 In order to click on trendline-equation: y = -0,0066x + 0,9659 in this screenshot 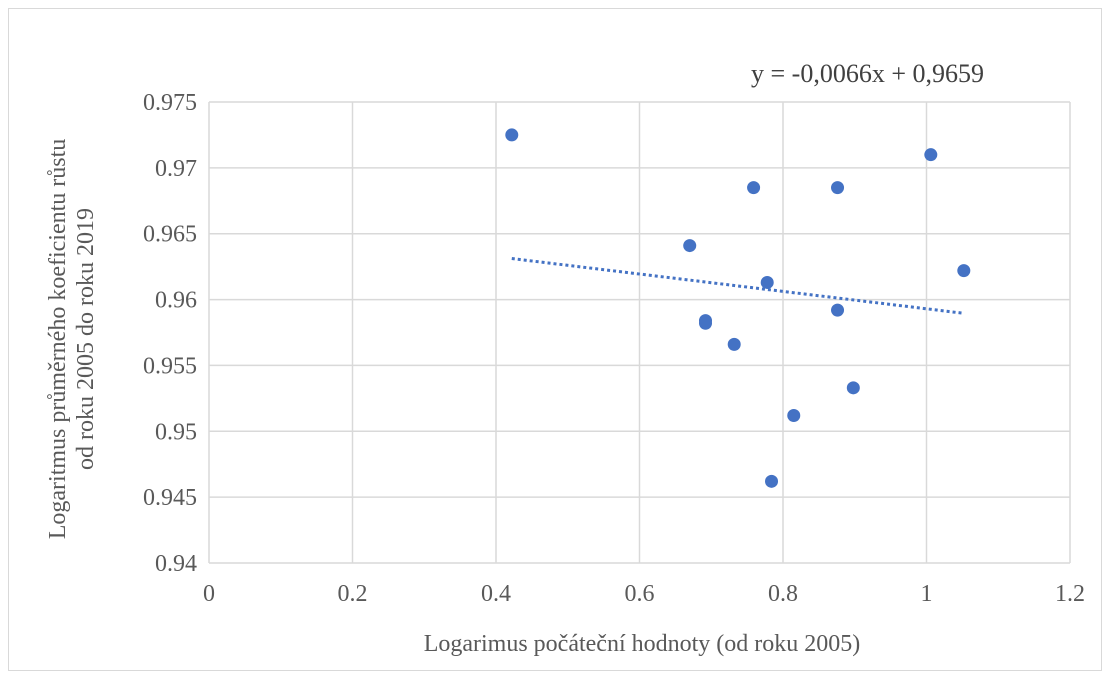, I will do `click(867, 73)`.